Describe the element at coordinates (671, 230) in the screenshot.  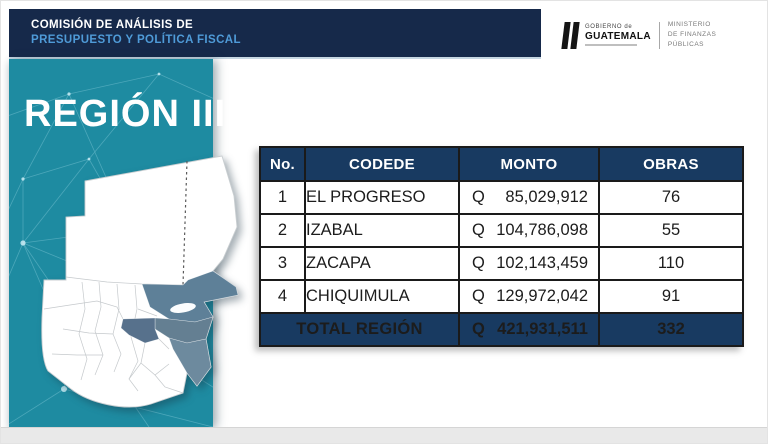
I see `obras-value: 55` at that location.